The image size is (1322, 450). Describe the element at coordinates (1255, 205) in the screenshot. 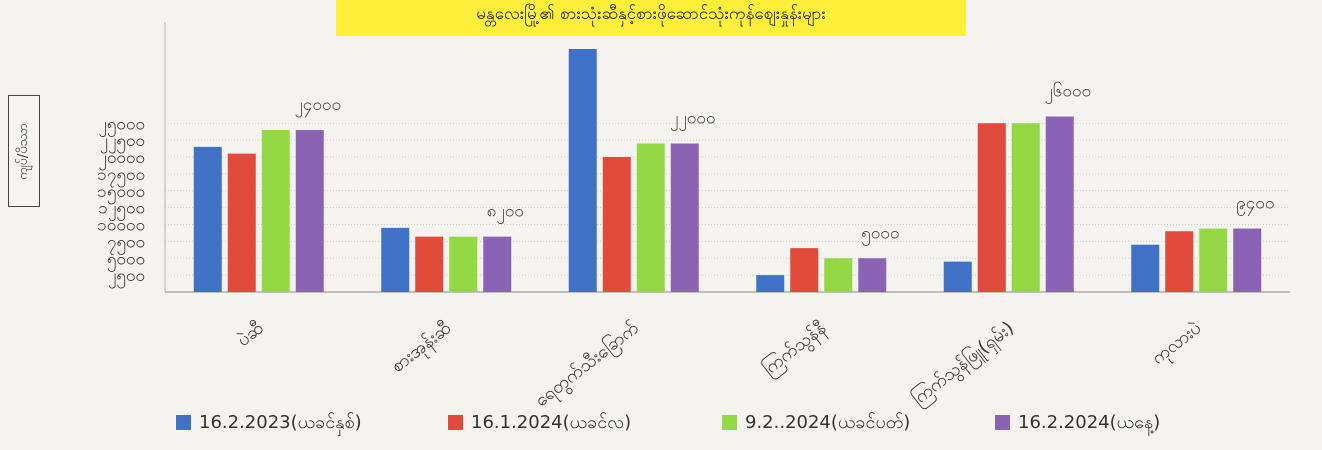

I see `data-label: ၉၄၀၀` at that location.